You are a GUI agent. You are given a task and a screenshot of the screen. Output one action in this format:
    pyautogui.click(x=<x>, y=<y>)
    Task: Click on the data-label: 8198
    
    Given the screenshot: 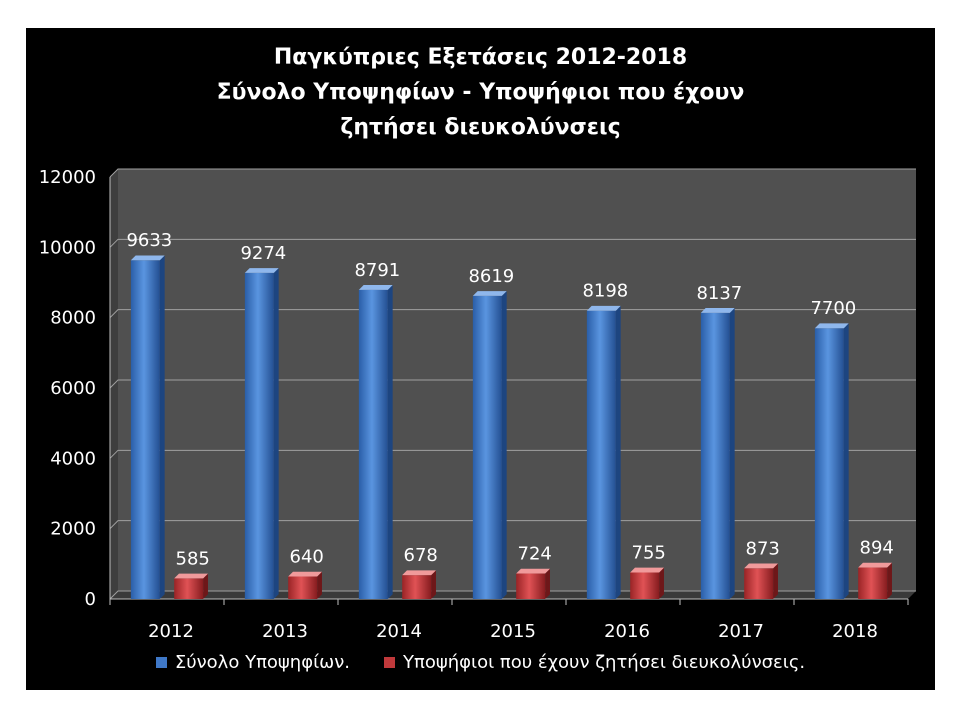 What is the action you would take?
    pyautogui.click(x=605, y=291)
    